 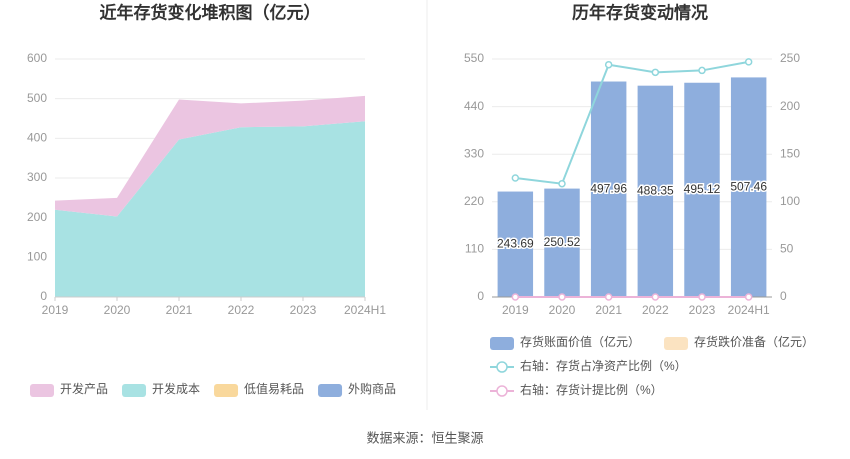 What do you see at coordinates (580, 341) in the screenshot?
I see `legend-label: 存货账面价值（亿元）` at bounding box center [580, 341].